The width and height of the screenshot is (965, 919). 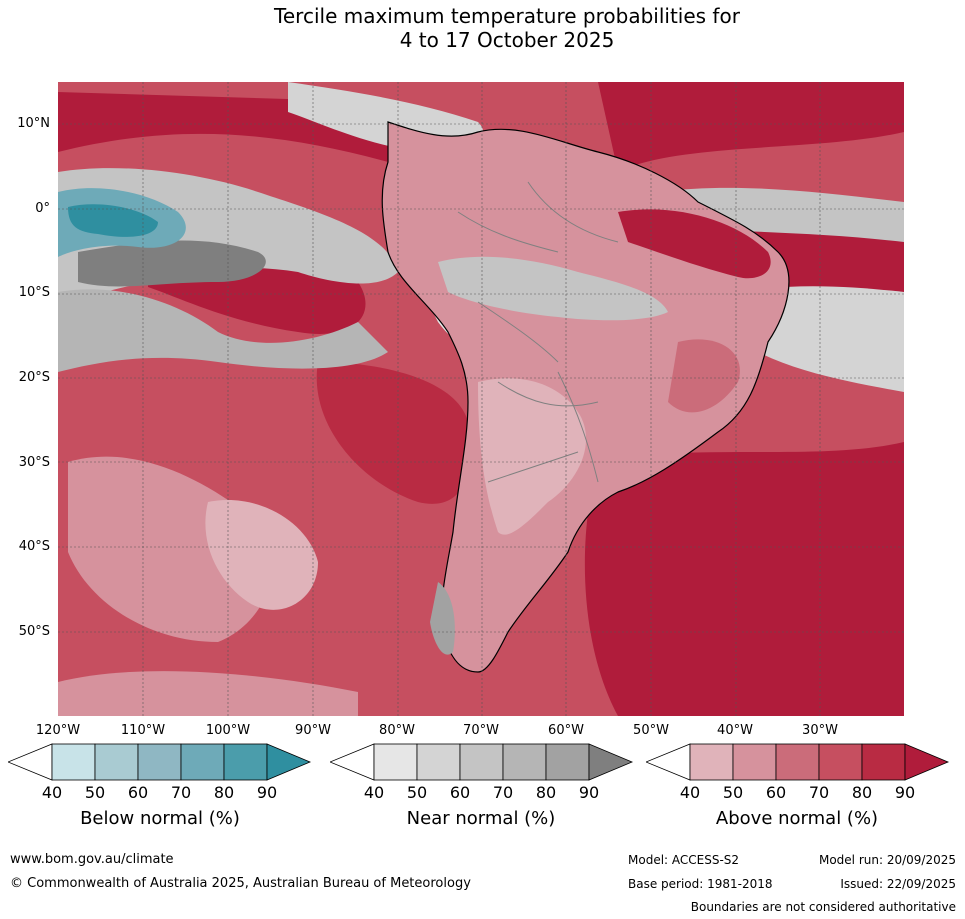 What do you see at coordinates (417, 792) in the screenshot?
I see `near-tick-50: 50` at bounding box center [417, 792].